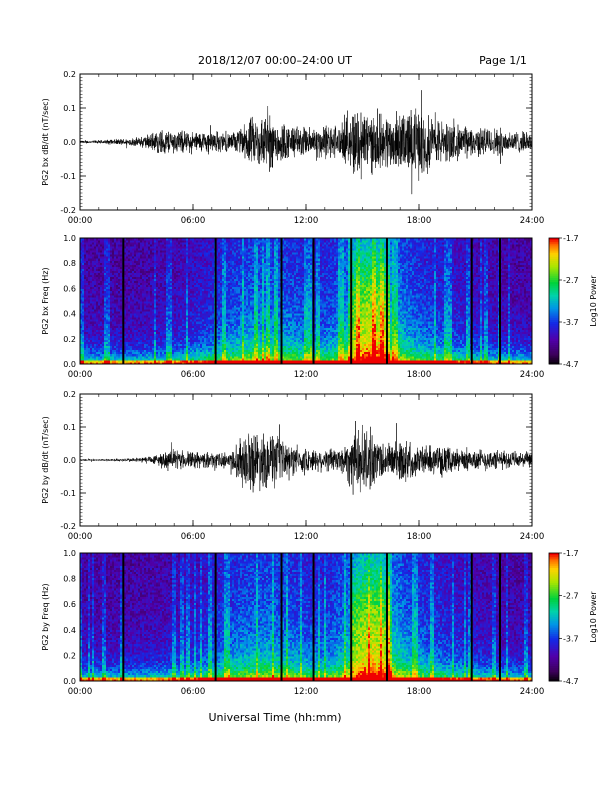 The height and width of the screenshot is (792, 612). I want to click on plot-frame, so click(306, 142).